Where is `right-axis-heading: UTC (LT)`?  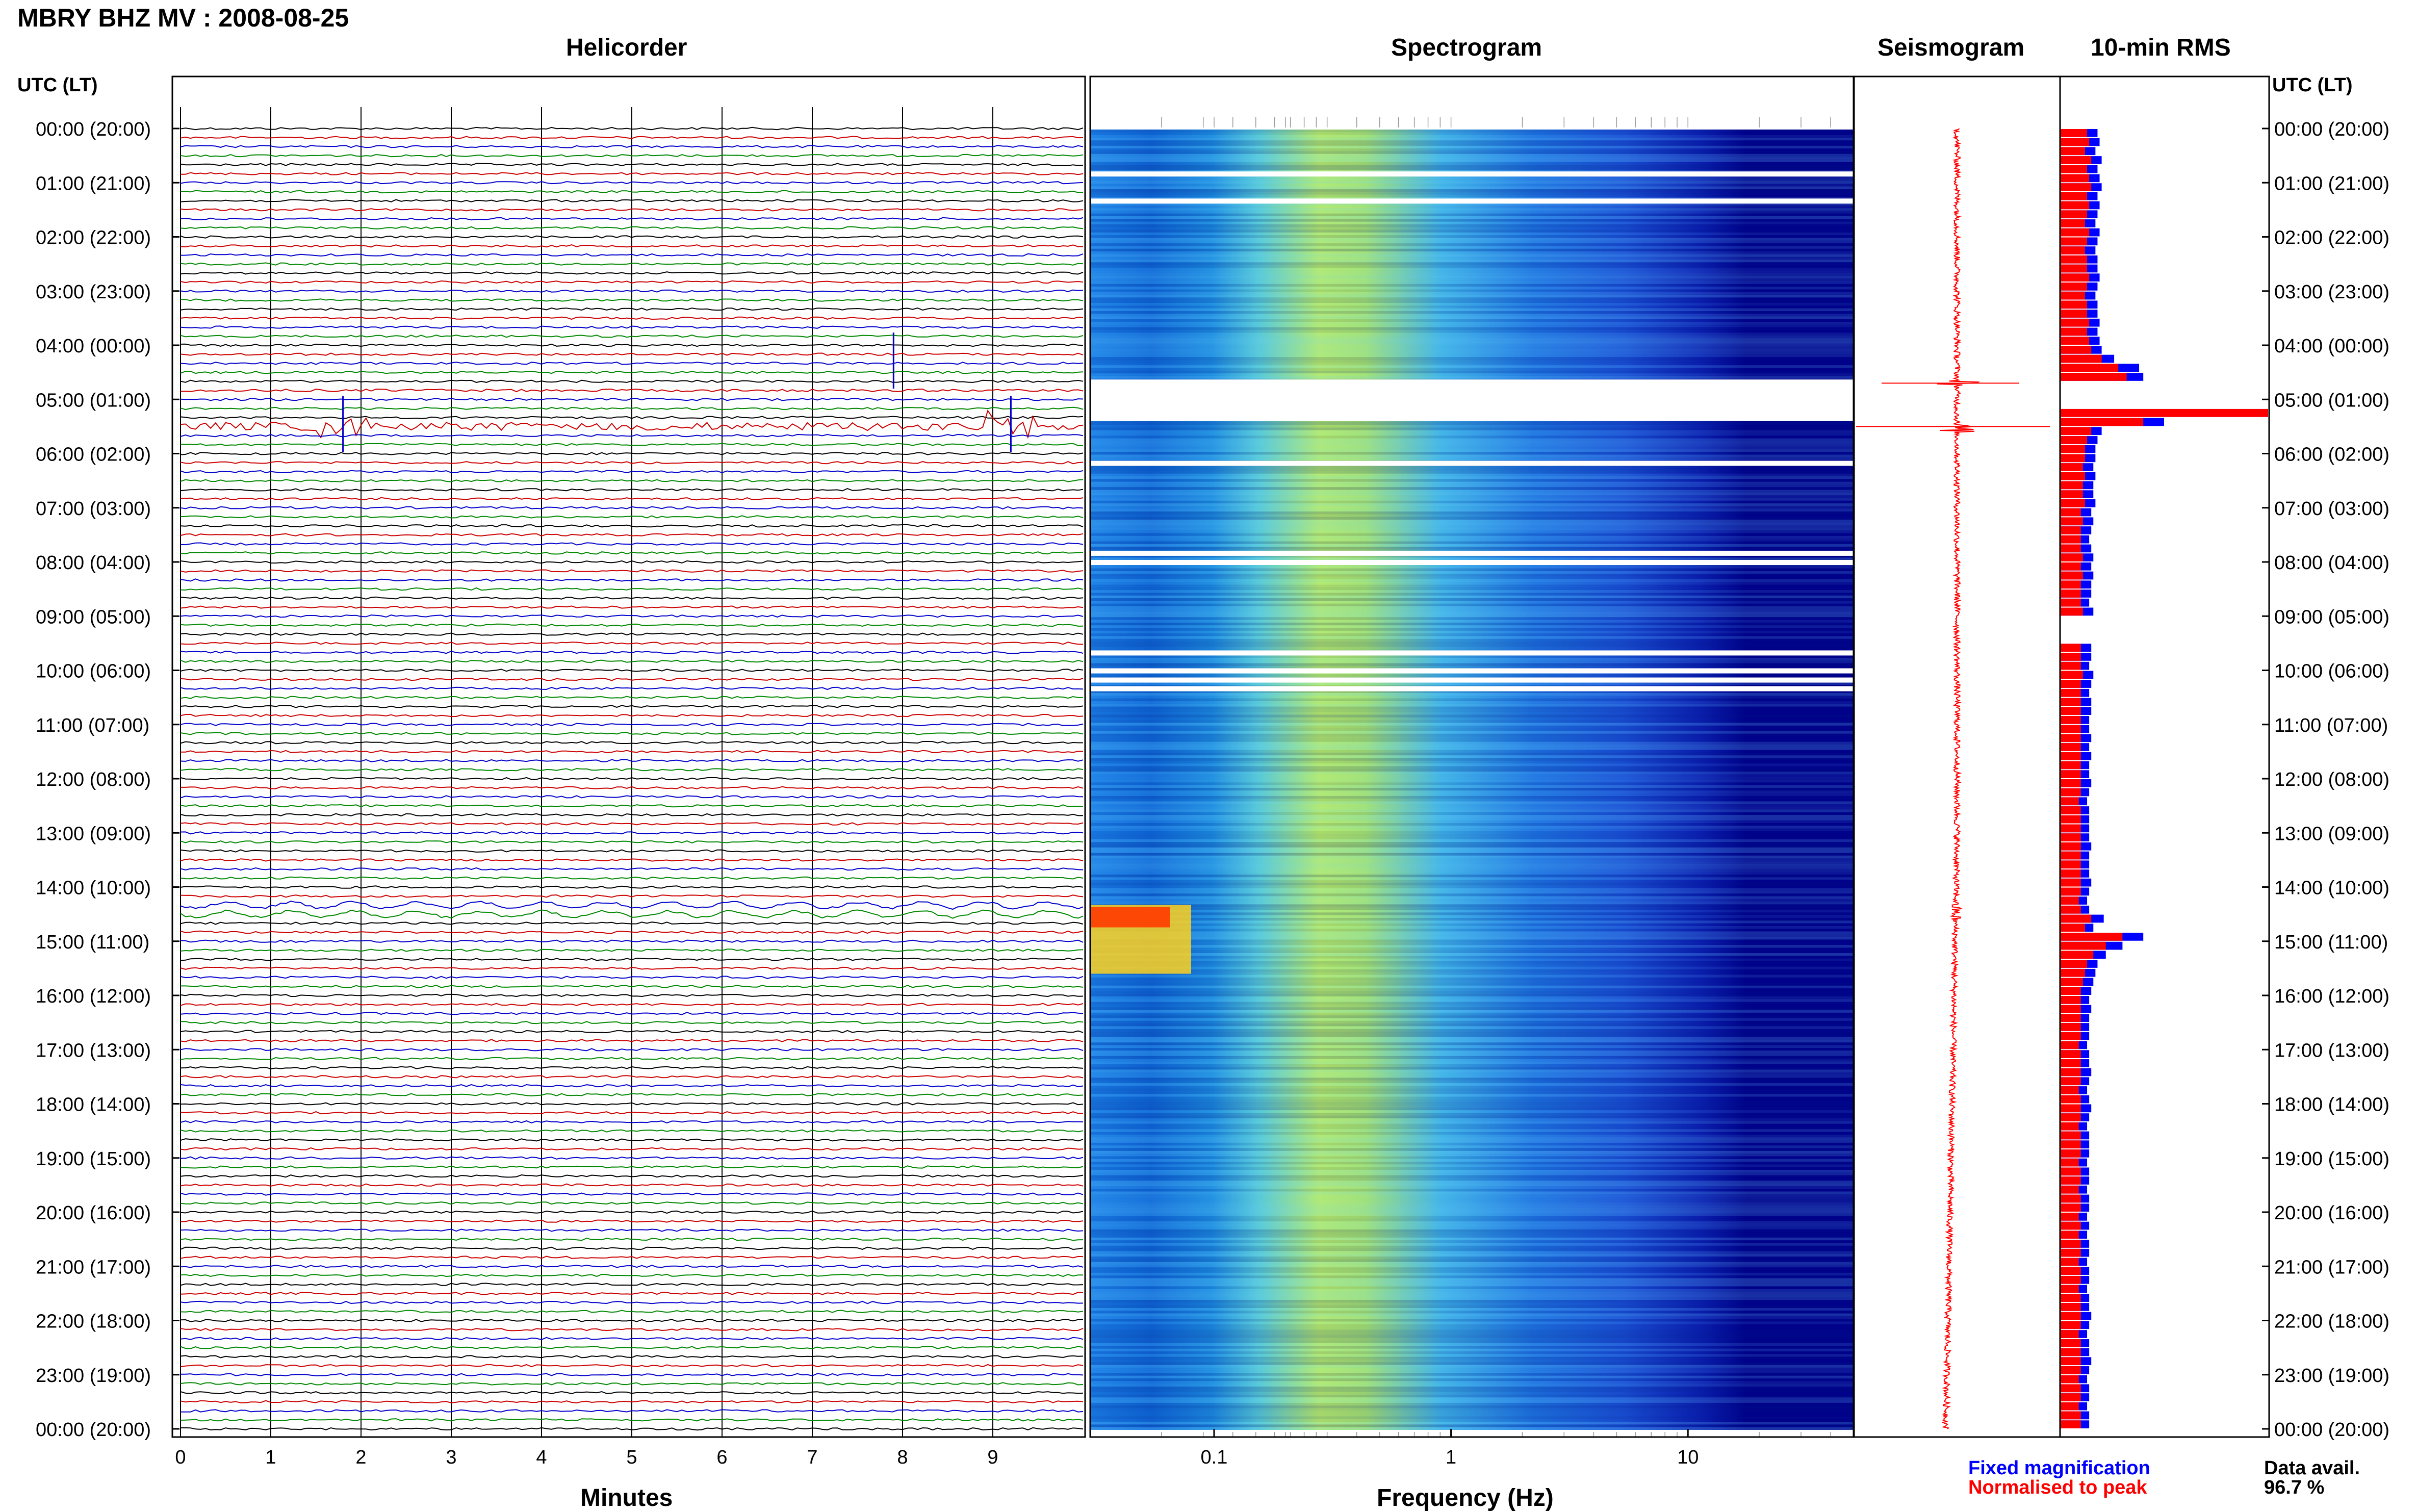
right-axis-heading: UTC (LT) is located at coordinates (2312, 85).